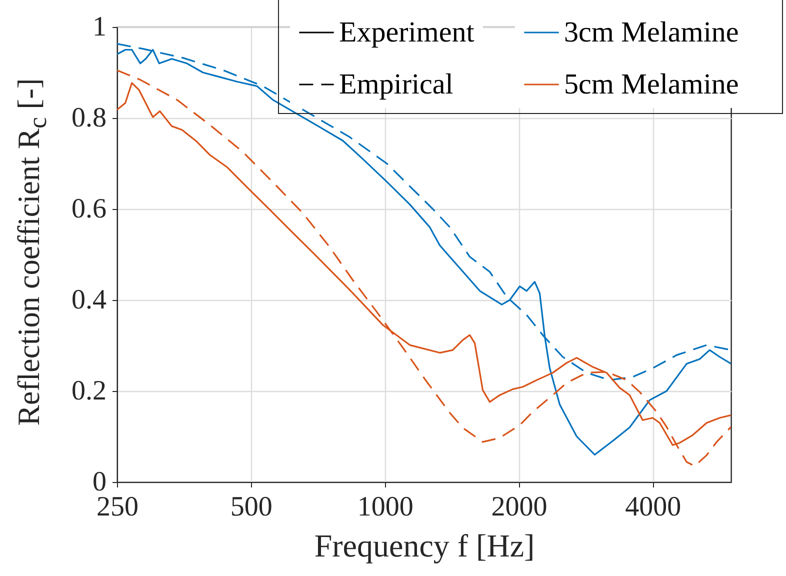 This screenshot has height=576, width=786. I want to click on legend-label: 3cm Melamine, so click(651, 32).